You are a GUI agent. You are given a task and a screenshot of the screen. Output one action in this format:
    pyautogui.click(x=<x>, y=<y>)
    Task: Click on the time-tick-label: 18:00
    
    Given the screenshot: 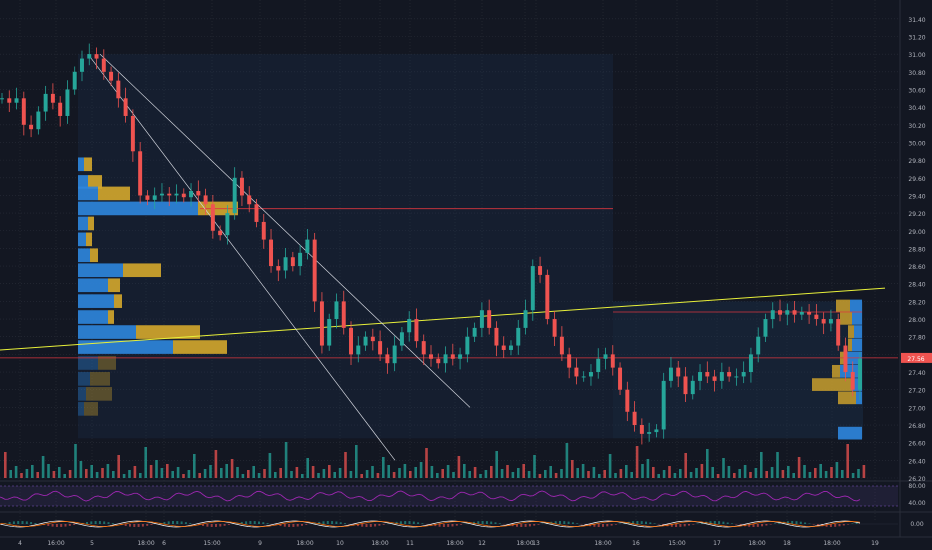 What is the action you would take?
    pyautogui.click(x=379, y=543)
    